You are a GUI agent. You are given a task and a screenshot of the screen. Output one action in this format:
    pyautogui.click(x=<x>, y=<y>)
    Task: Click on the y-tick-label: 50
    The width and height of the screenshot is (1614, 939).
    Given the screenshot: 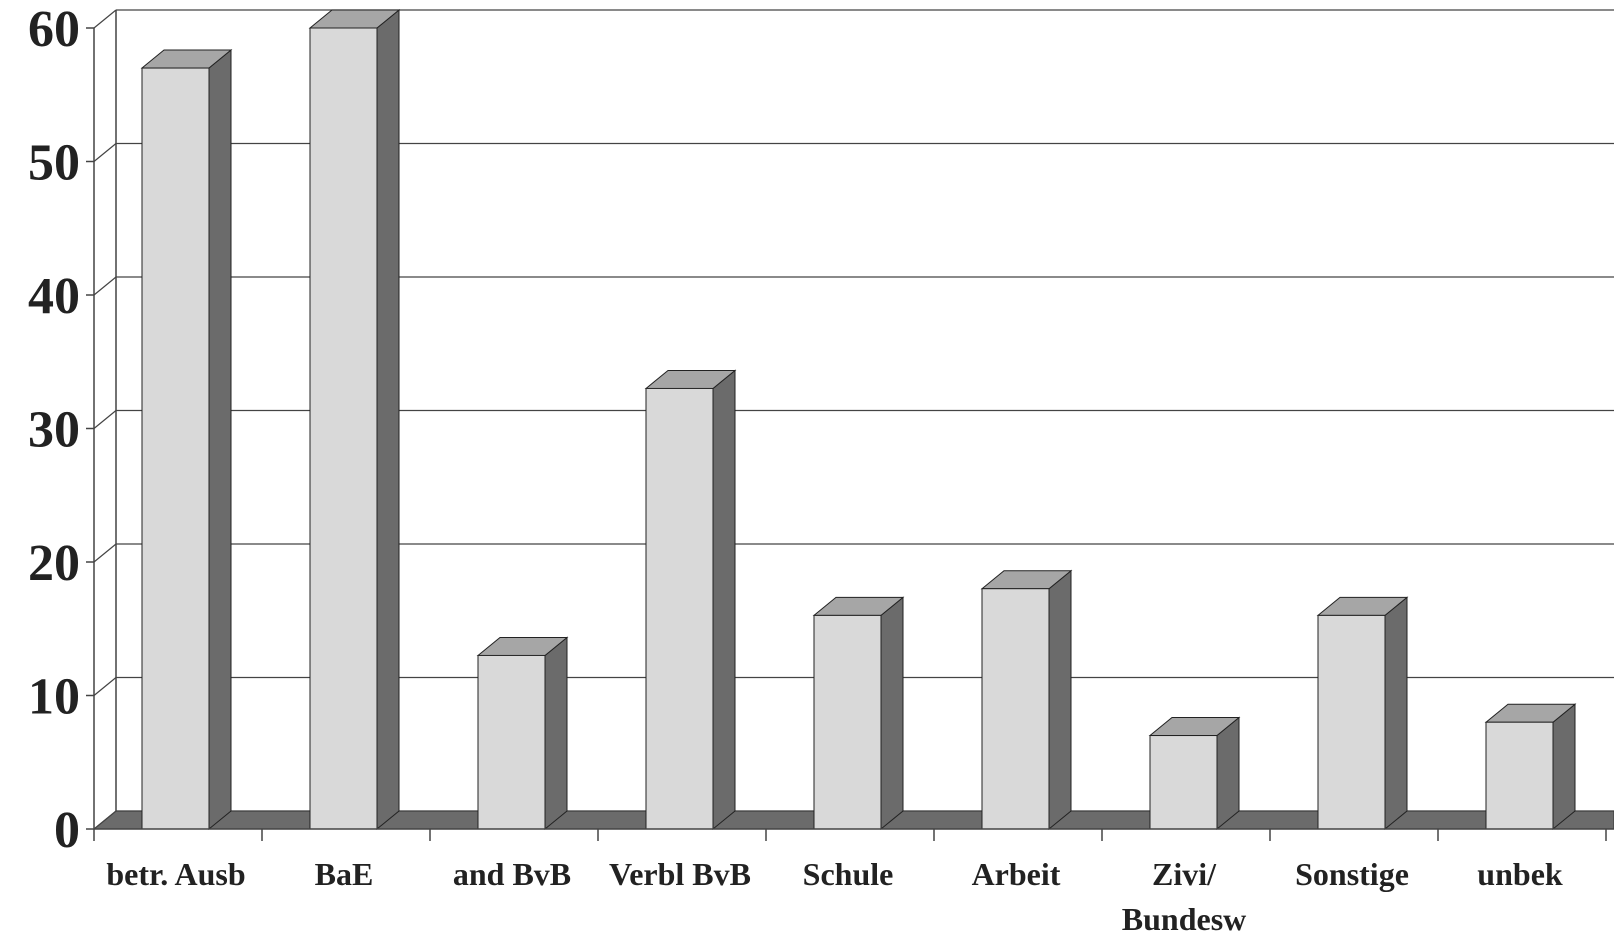 What is the action you would take?
    pyautogui.click(x=54, y=163)
    